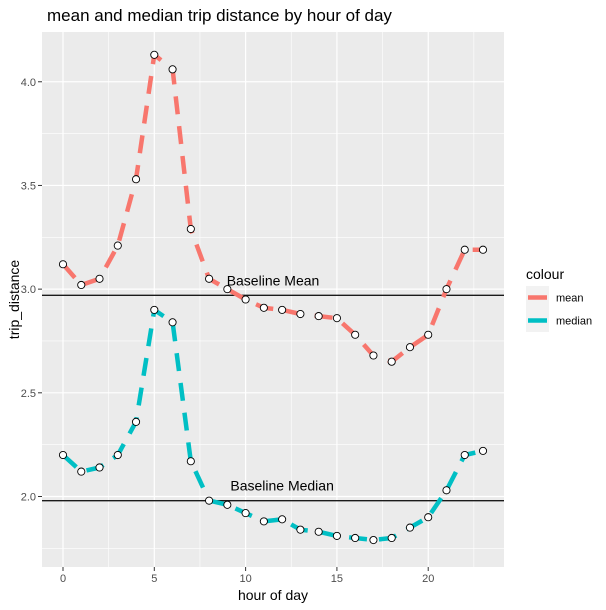 This screenshot has width=606, height=610. I want to click on x-tick-label: 15, so click(337, 579).